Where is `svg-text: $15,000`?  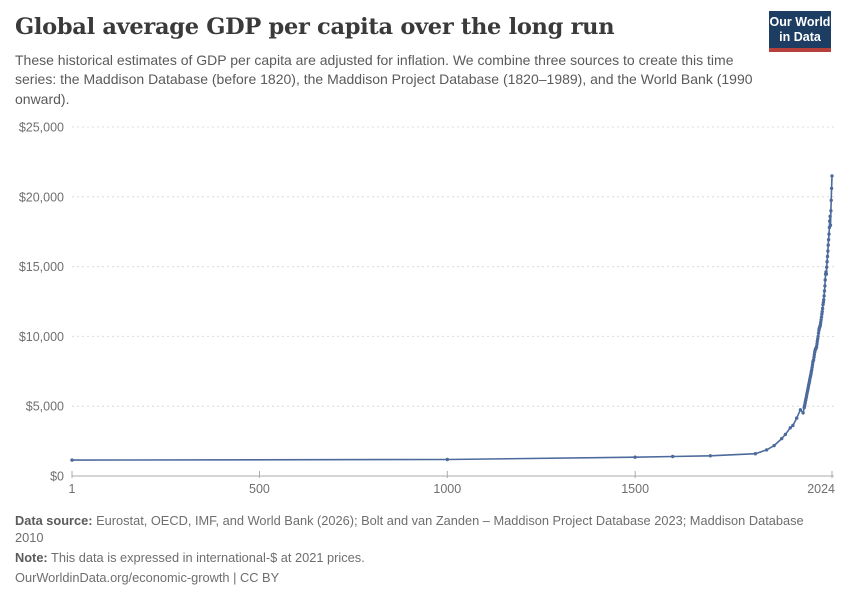 svg-text: $15,000 is located at coordinates (41, 267).